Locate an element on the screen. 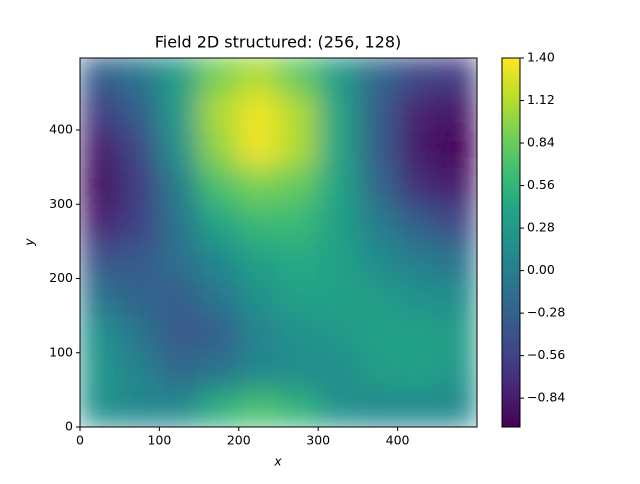 The height and width of the screenshot is (484, 640). x-tick-label: 0 is located at coordinates (80, 440).